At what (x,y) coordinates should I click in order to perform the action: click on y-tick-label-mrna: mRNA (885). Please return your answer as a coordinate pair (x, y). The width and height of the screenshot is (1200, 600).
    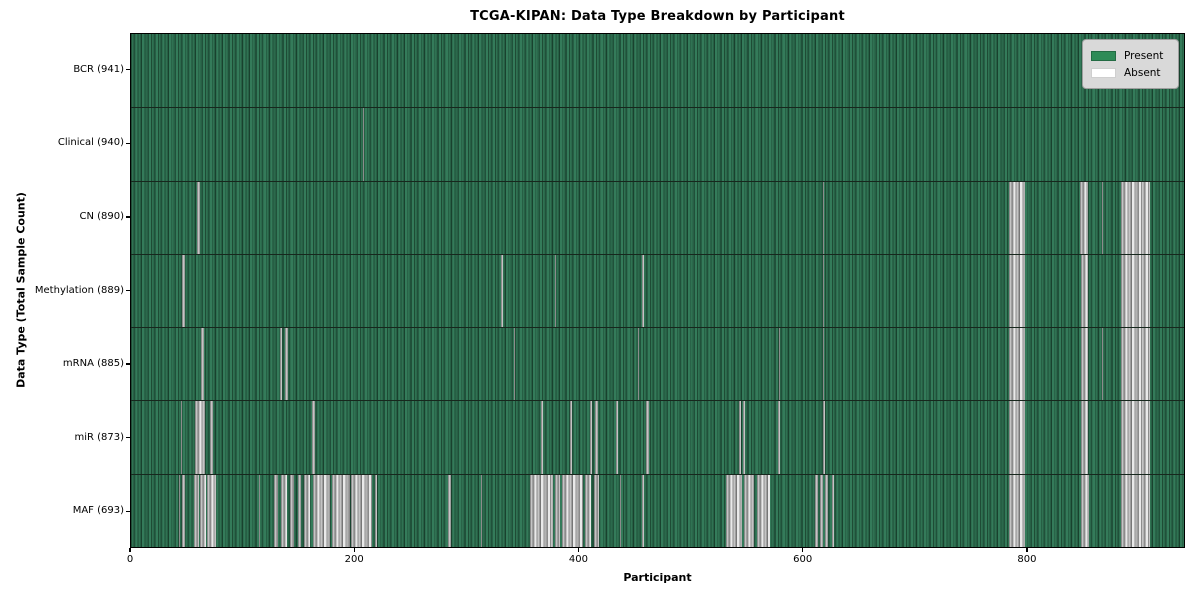
    Looking at the image, I should click on (93, 364).